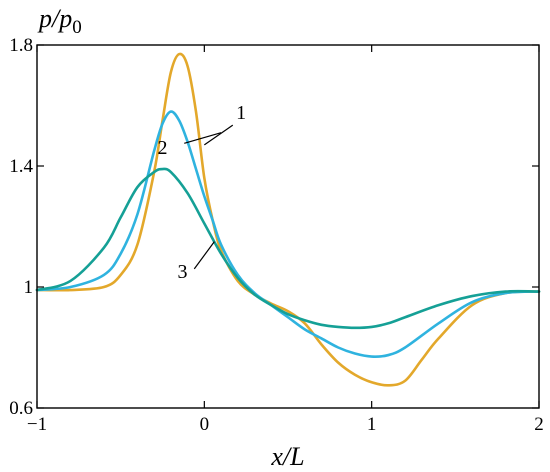 The height and width of the screenshot is (472, 550). Describe the element at coordinates (37, 424) in the screenshot. I see `x-tick-label: −1` at that location.